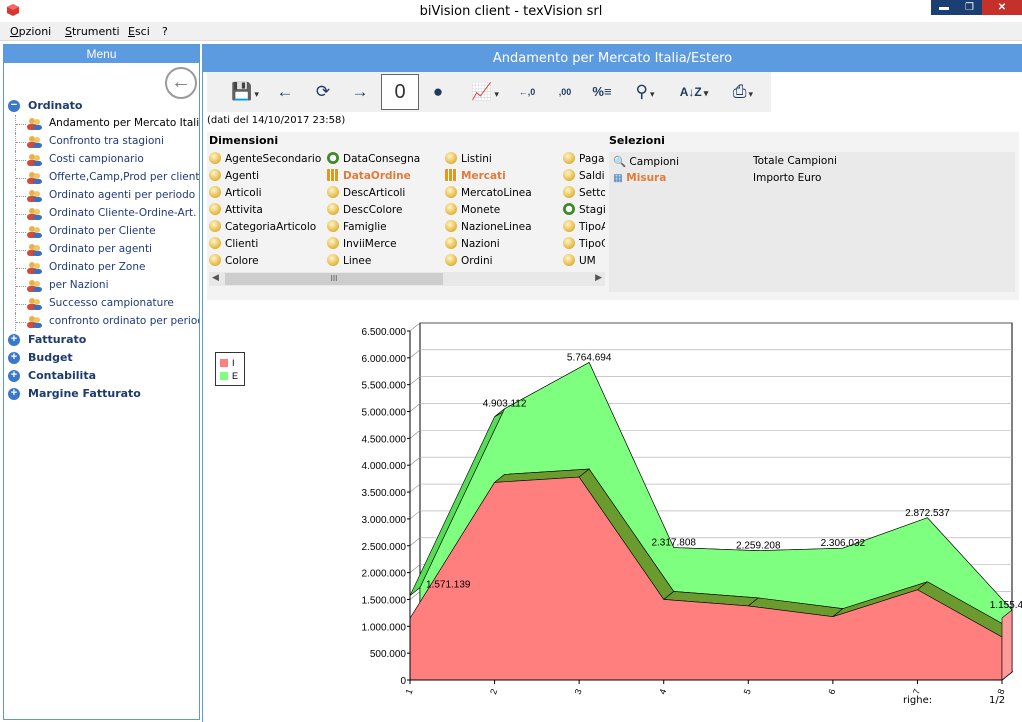 The image size is (1022, 722). I want to click on sidebar-item: Successo campionature, so click(101, 304).